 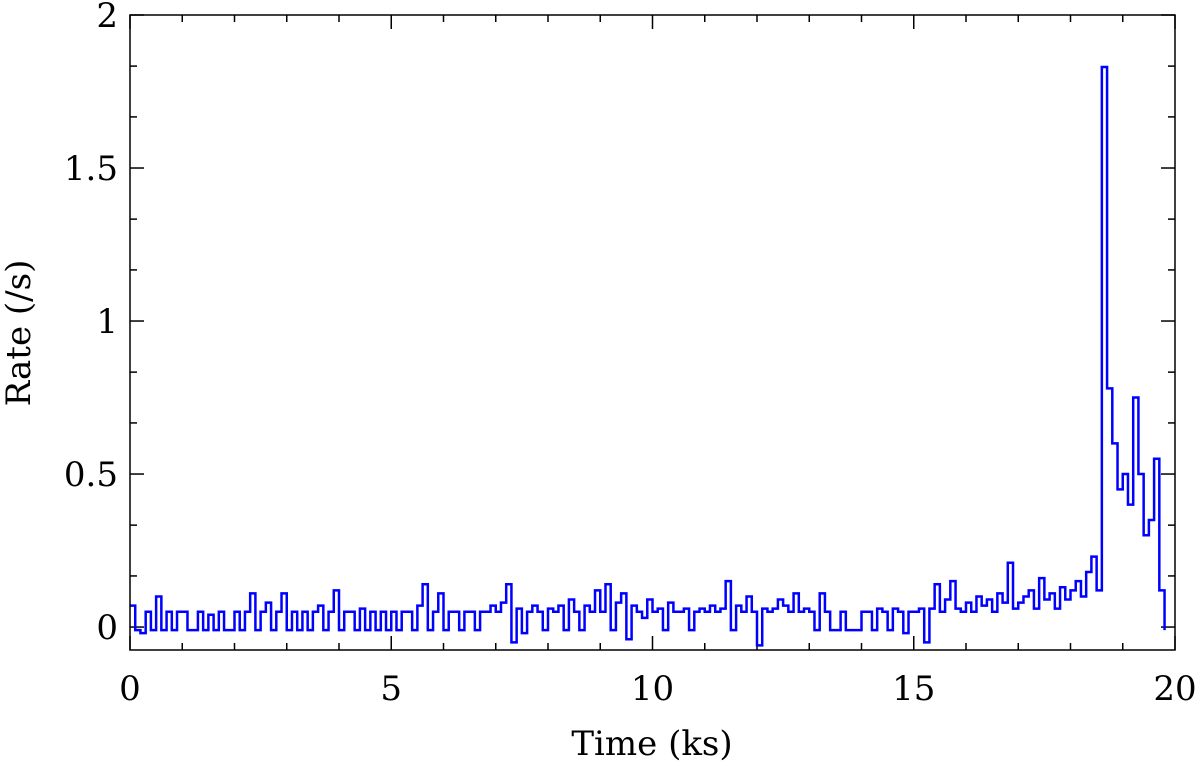 I want to click on y-axis-label: Rate (/s), so click(x=19, y=333).